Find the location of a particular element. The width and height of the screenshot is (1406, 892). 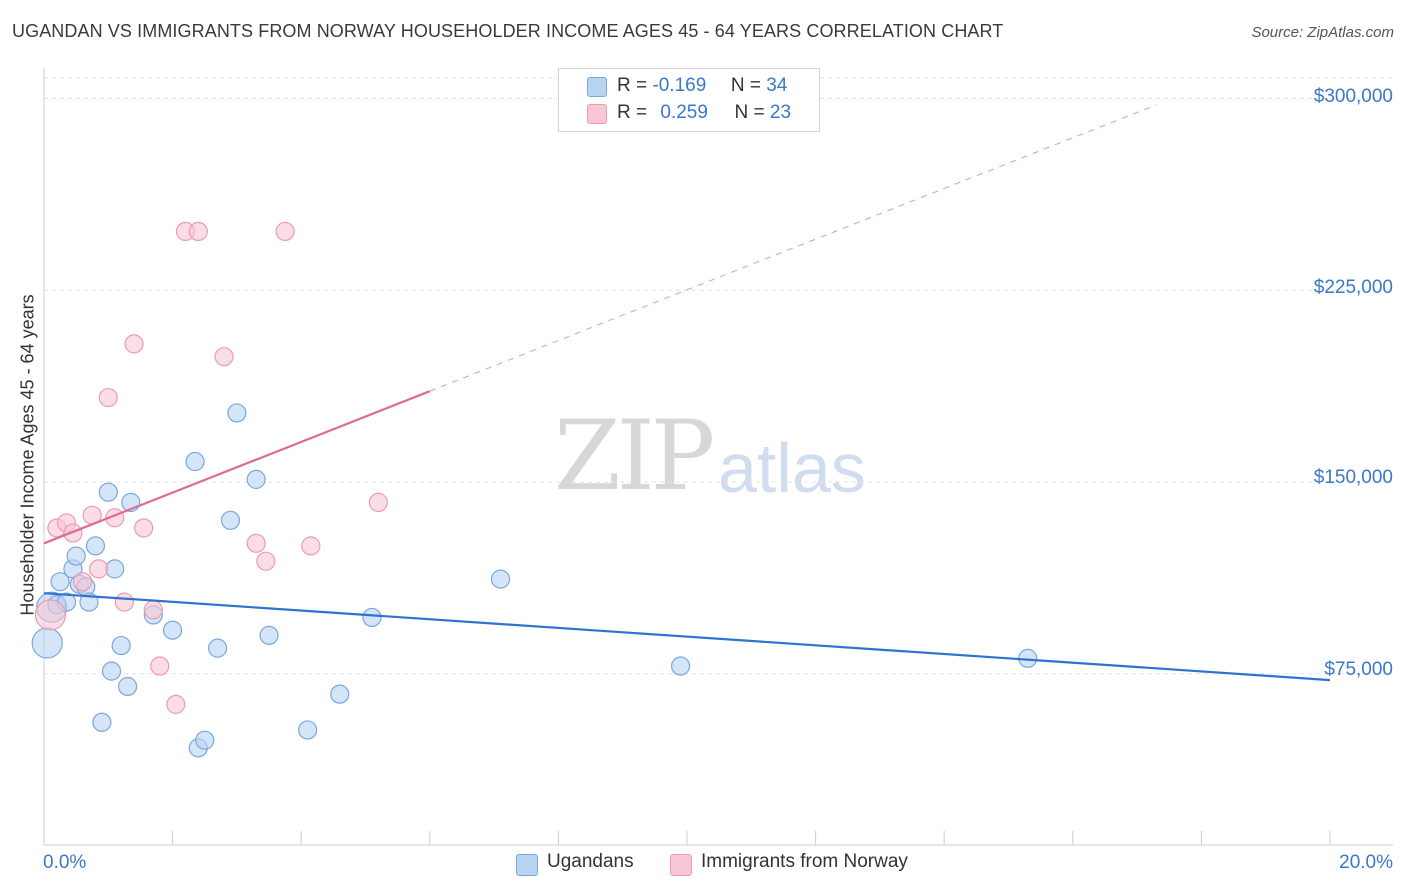

legend-item-ugandans: Ugandans is located at coordinates (575, 863).